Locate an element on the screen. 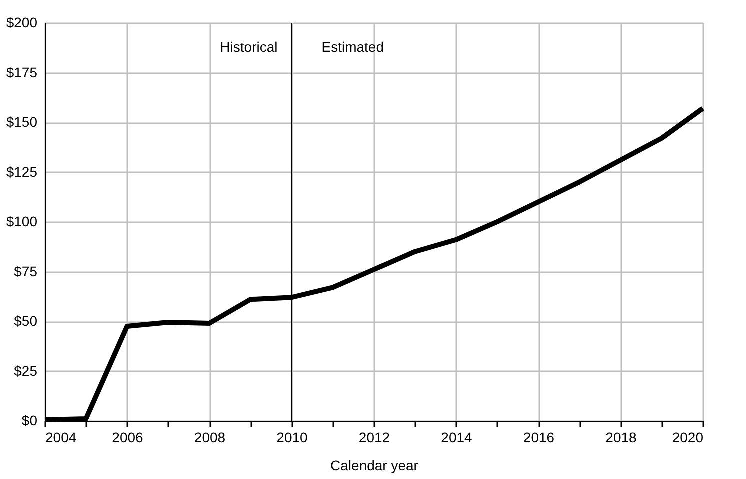  x-axis-title: Calendar year is located at coordinates (374, 466).